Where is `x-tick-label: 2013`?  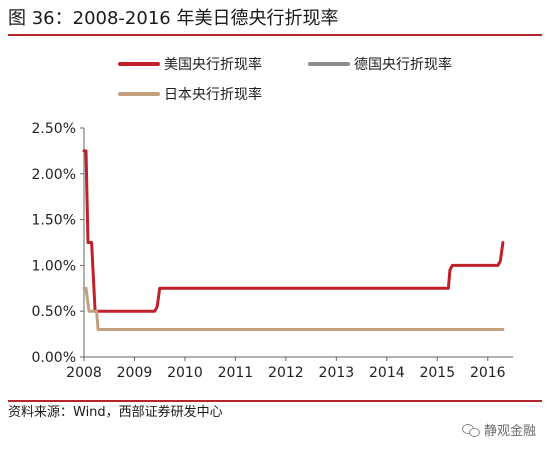 x-tick-label: 2013 is located at coordinates (337, 373).